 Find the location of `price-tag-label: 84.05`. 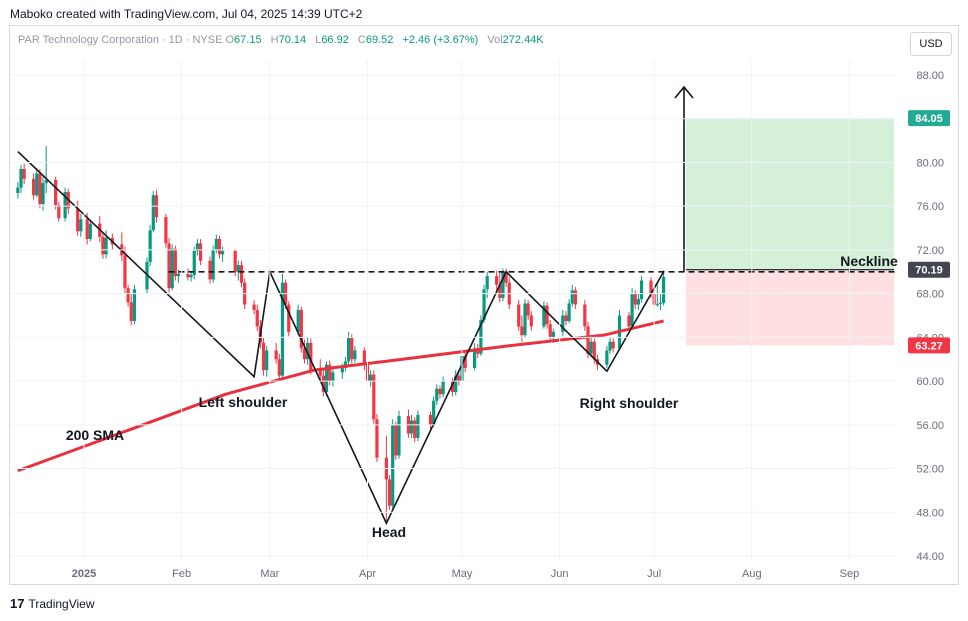

price-tag-label: 84.05 is located at coordinates (929, 119).